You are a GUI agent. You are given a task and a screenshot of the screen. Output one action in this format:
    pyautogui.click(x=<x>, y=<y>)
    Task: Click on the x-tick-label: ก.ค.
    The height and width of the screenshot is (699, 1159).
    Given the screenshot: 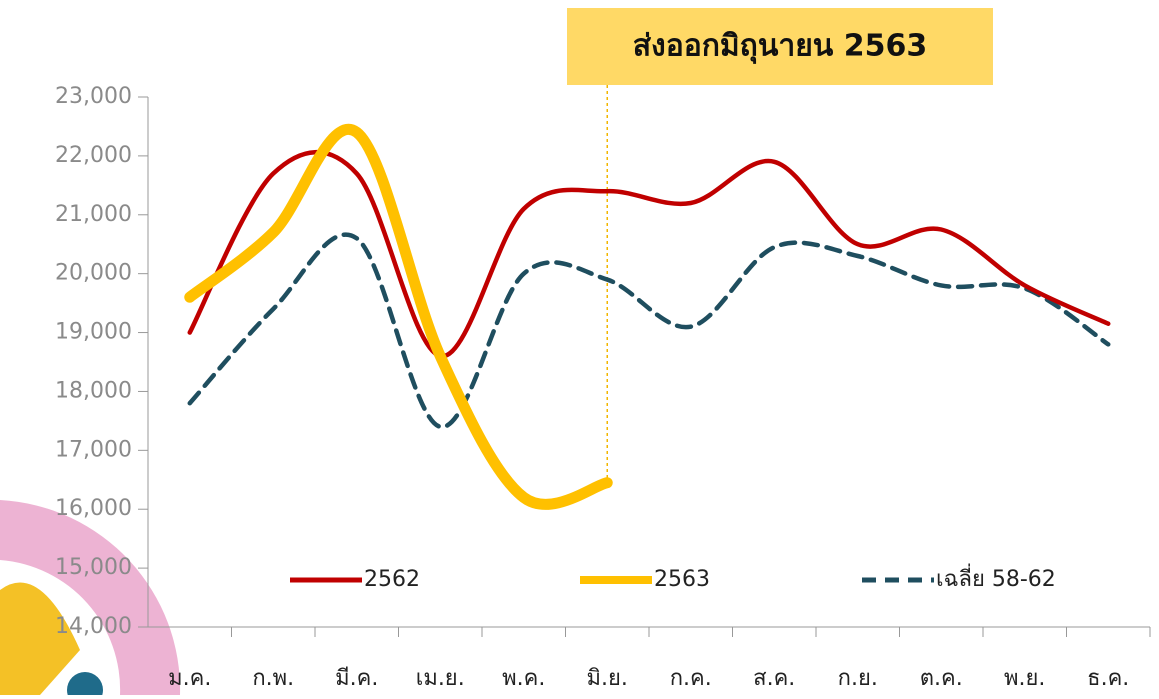 What is the action you would take?
    pyautogui.click(x=691, y=678)
    